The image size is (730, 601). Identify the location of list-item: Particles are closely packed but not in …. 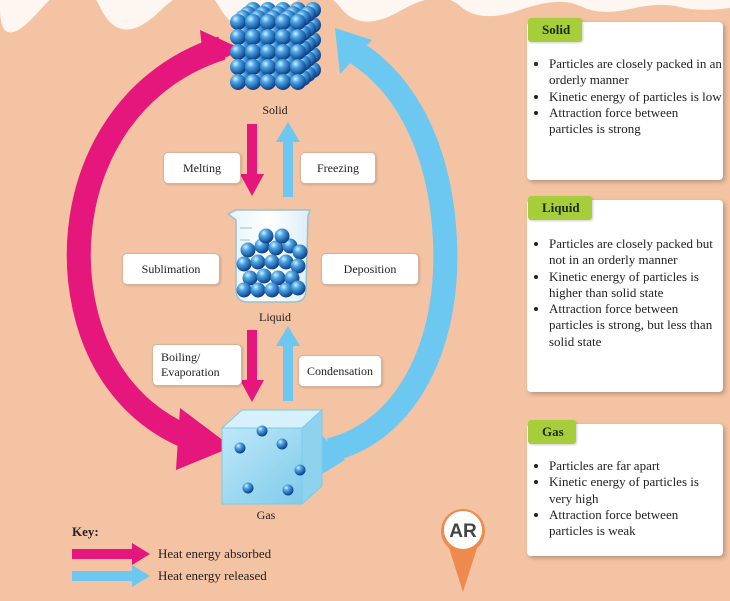
(636, 252).